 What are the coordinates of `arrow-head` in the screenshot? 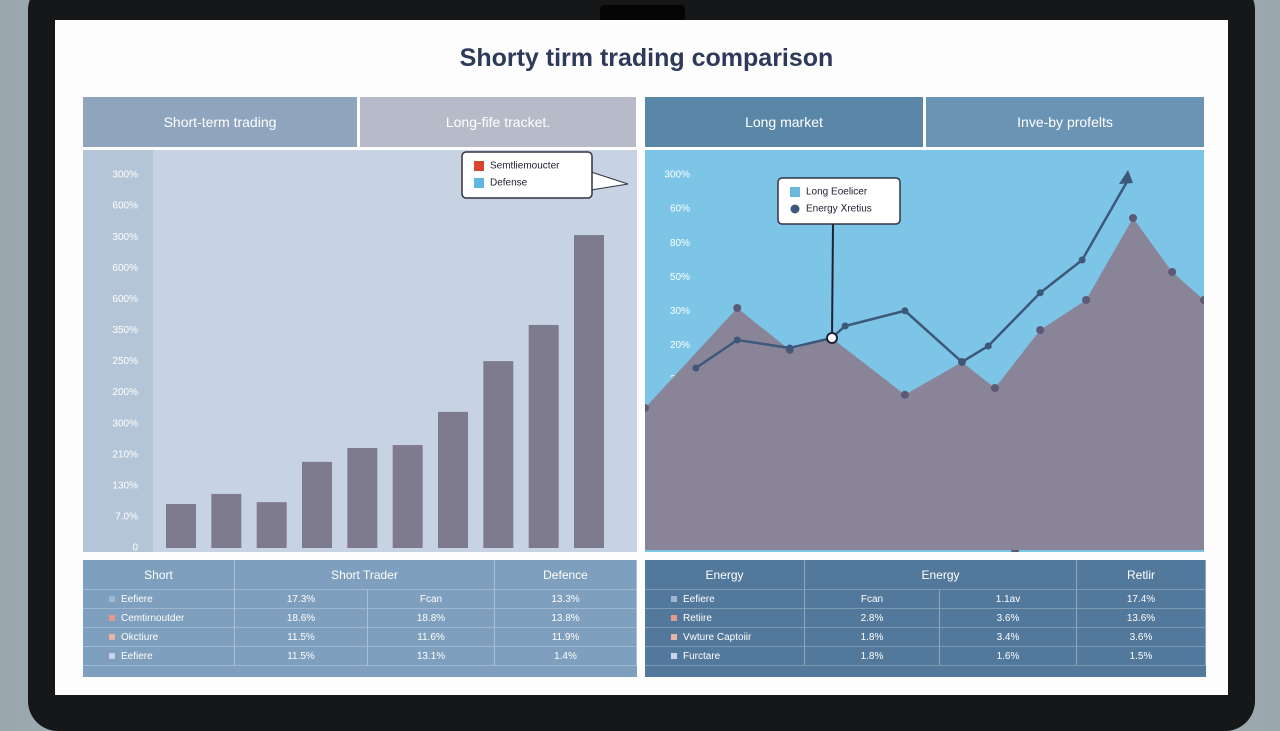 It's located at (1125, 177).